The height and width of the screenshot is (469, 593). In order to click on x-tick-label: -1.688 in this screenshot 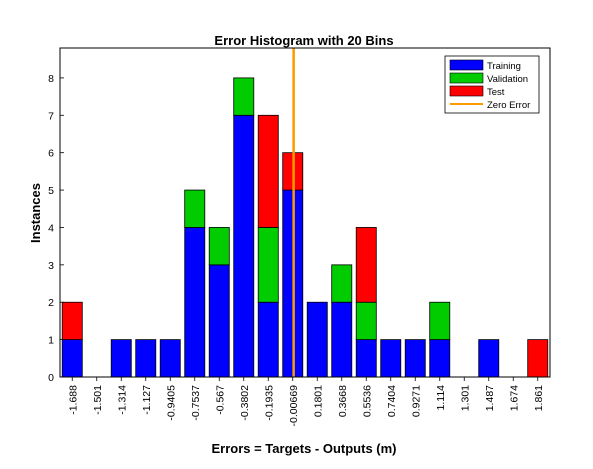, I will do `click(73, 400)`.